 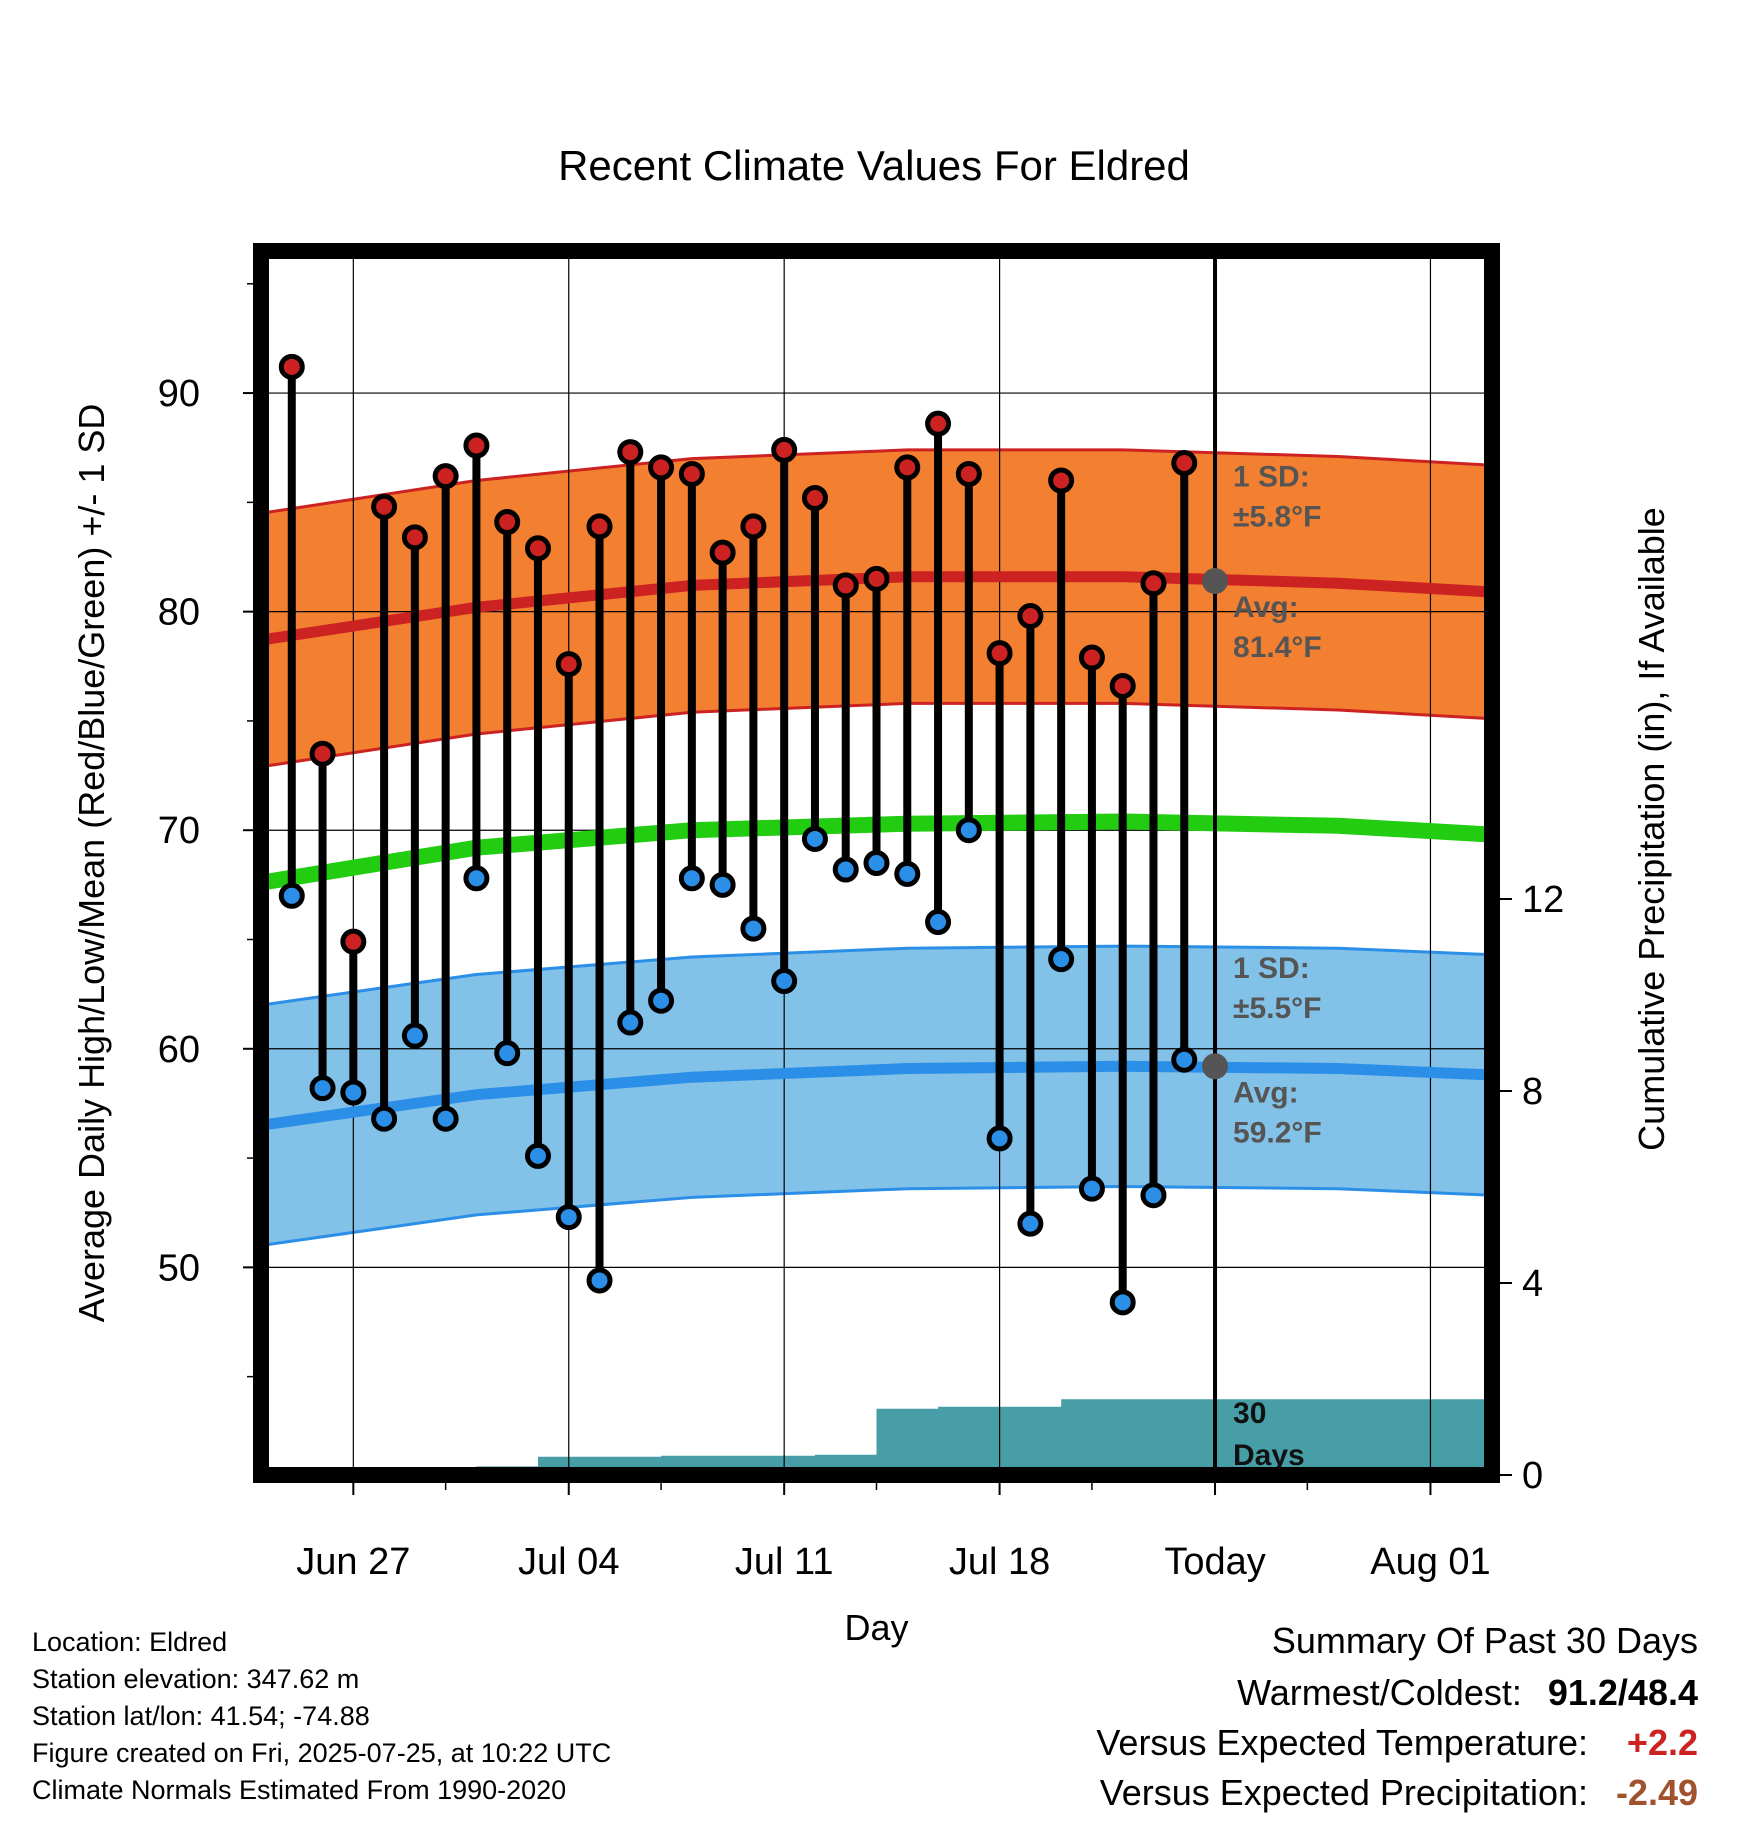 I want to click on high-avg-label: Avg:, so click(x=1266, y=607).